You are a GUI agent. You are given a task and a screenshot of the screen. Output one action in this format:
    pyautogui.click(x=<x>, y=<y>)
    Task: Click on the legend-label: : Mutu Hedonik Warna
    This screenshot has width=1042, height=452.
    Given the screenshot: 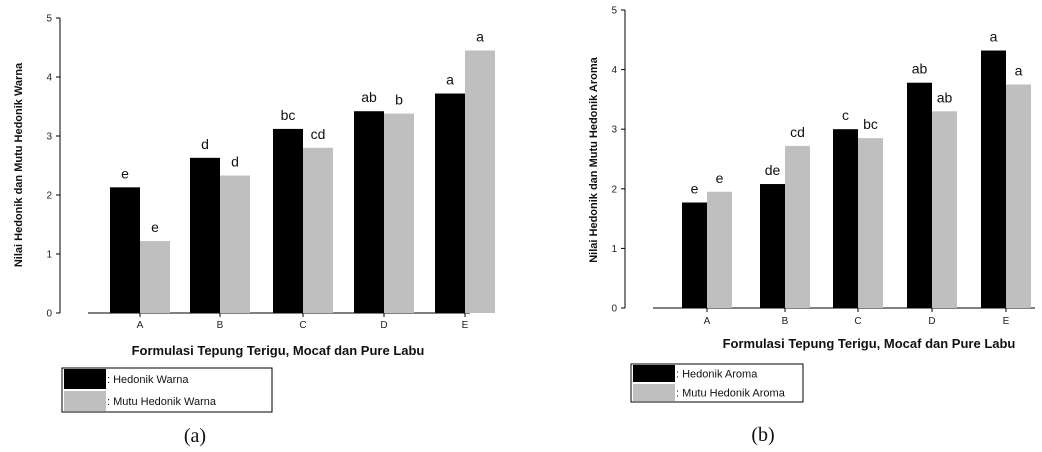 What is the action you would take?
    pyautogui.click(x=162, y=402)
    